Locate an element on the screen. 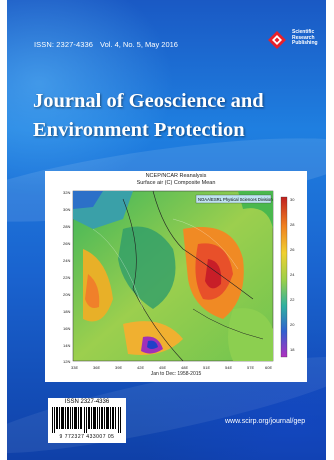 The width and height of the screenshot is (334, 460). journal-title-line: Journal of Geoscience and is located at coordinates (148, 101).